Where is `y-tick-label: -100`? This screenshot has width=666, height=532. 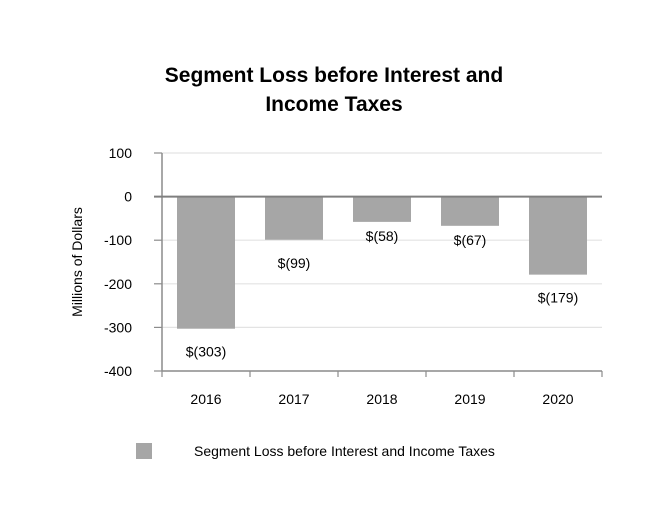 y-tick-label: -100 is located at coordinates (118, 240).